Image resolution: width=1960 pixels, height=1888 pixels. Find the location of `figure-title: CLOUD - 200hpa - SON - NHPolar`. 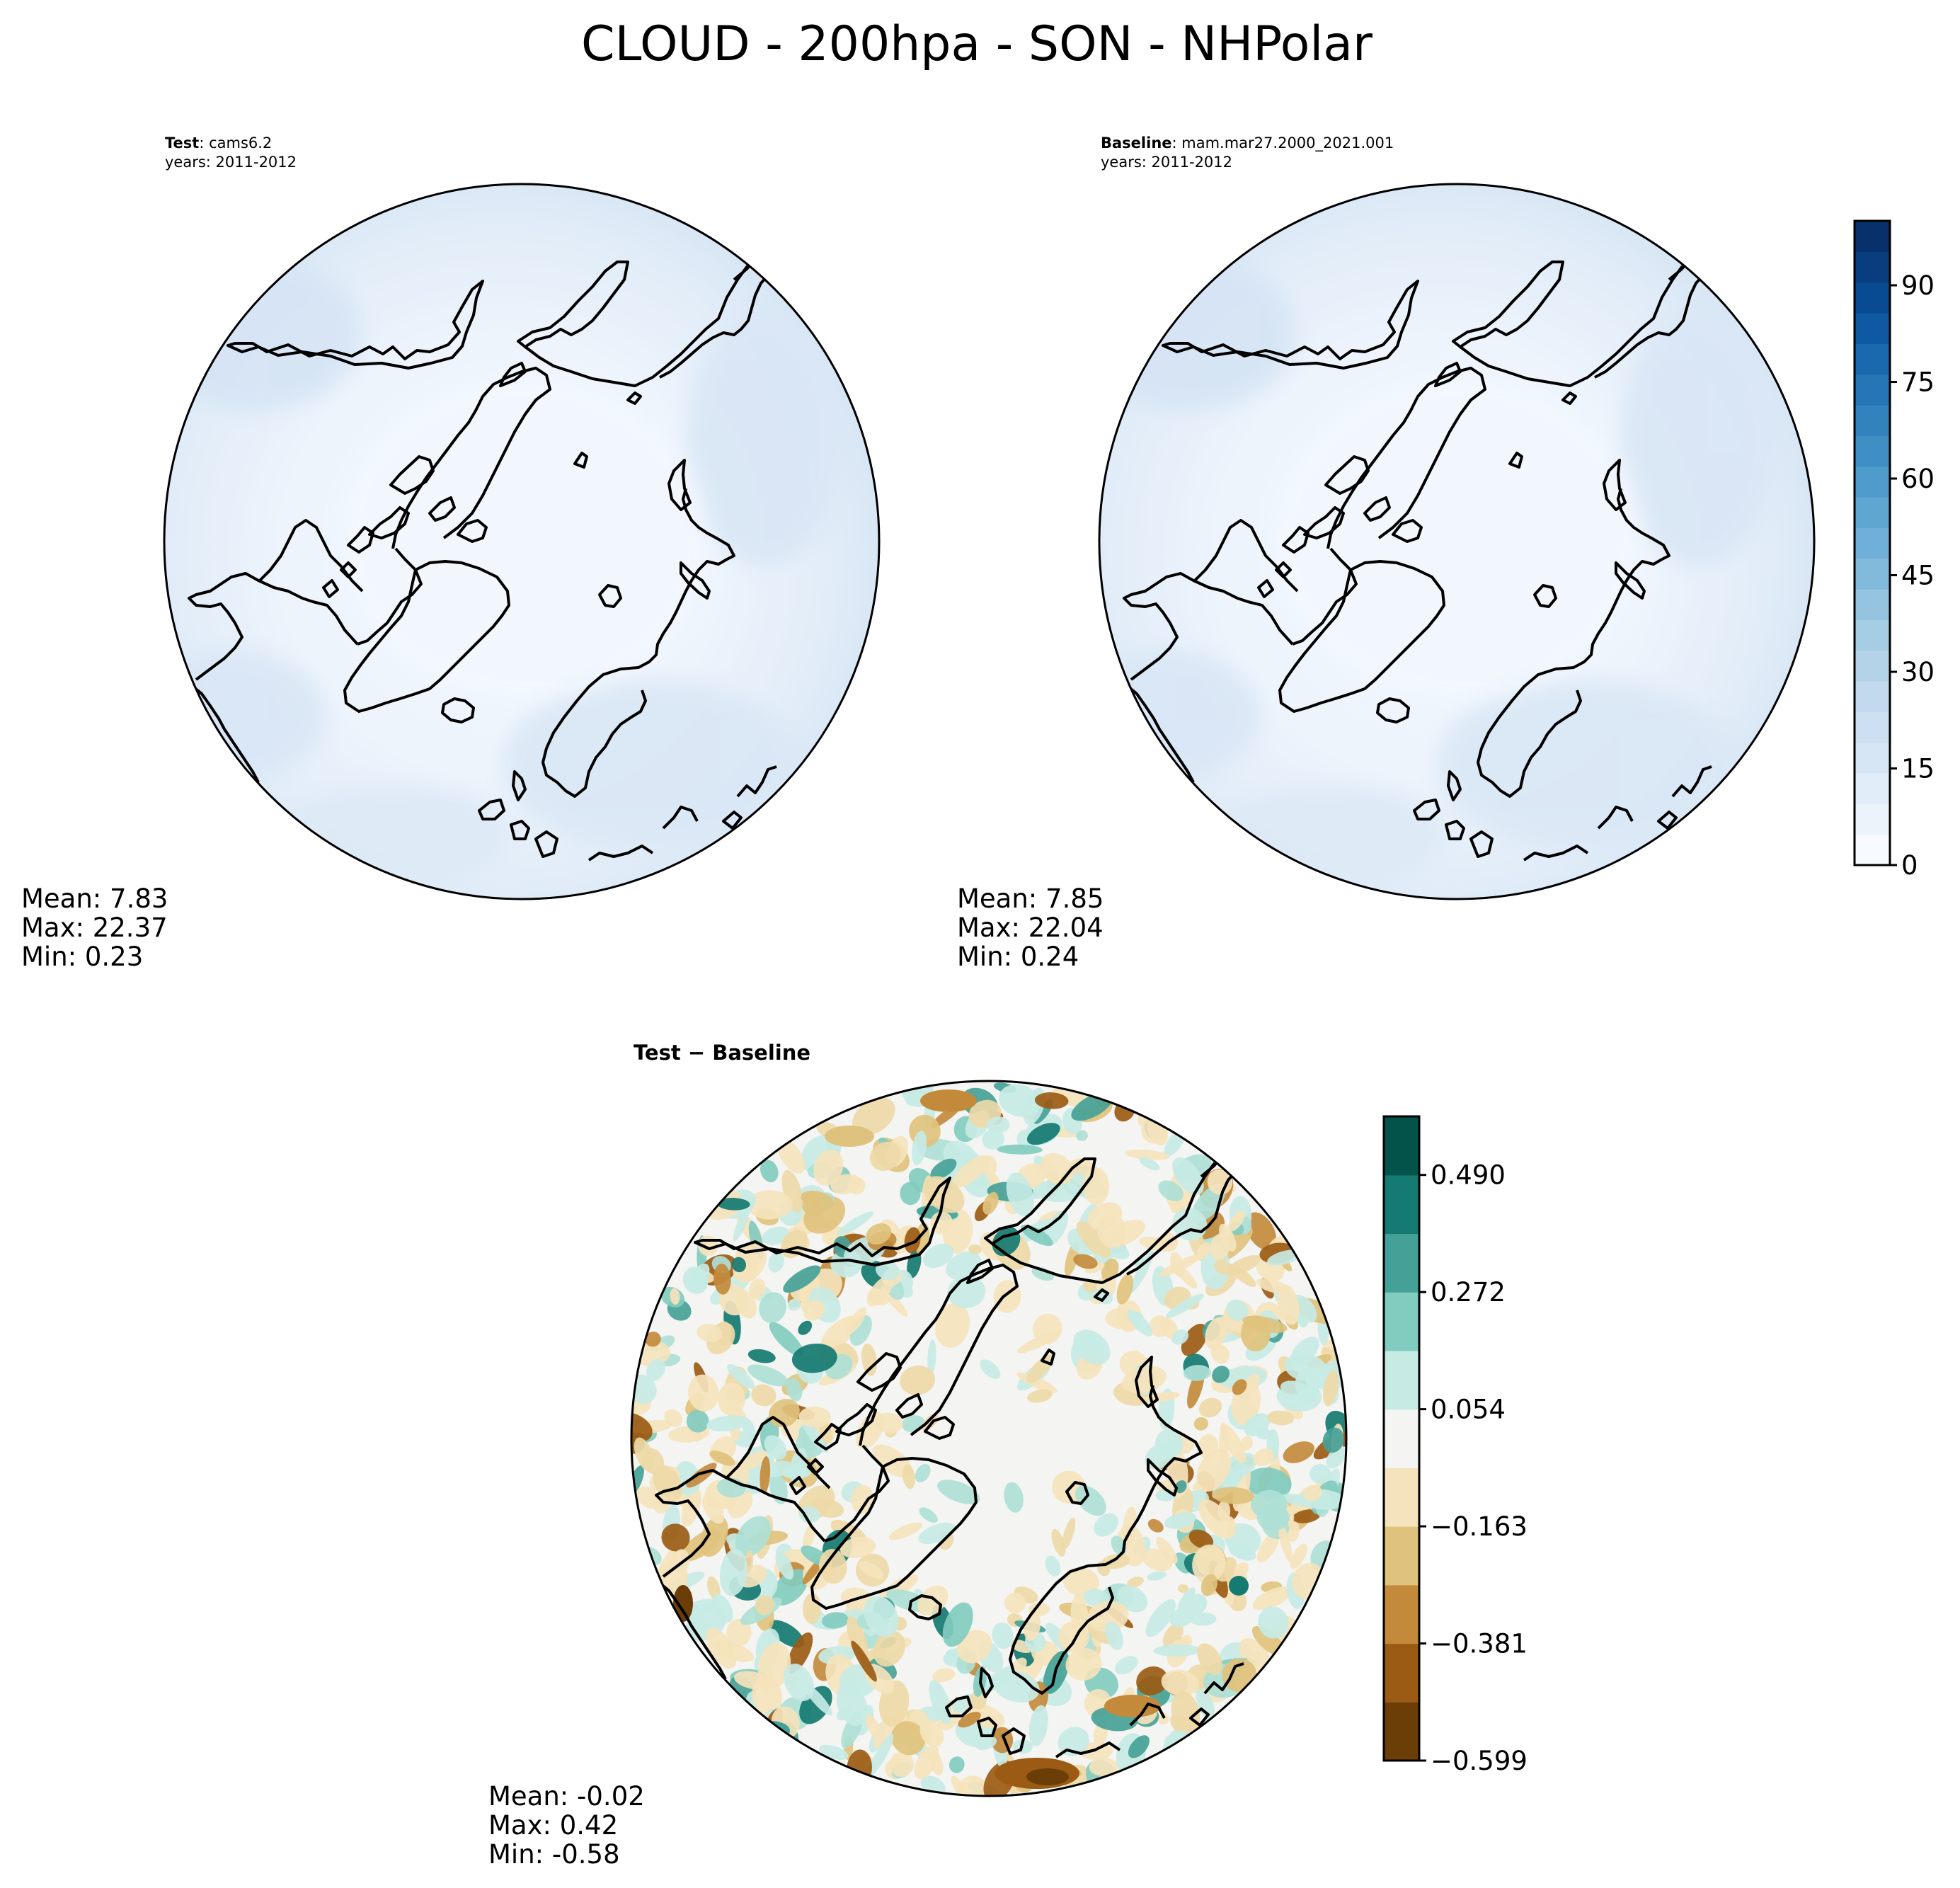

figure-title: CLOUD - 200hpa - SON - NHPolar is located at coordinates (976, 44).